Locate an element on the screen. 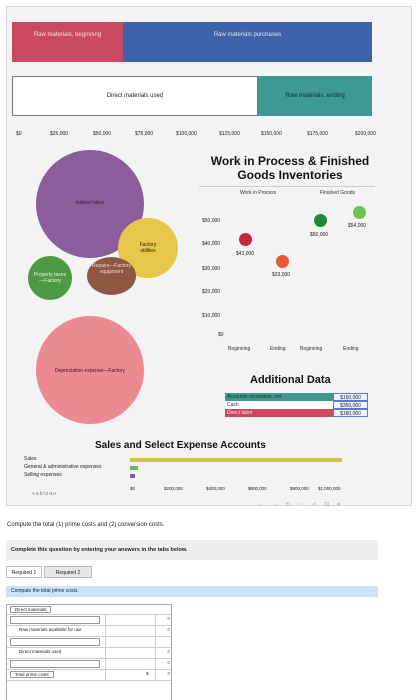  legend-wip: Work in Process is located at coordinates (258, 193).